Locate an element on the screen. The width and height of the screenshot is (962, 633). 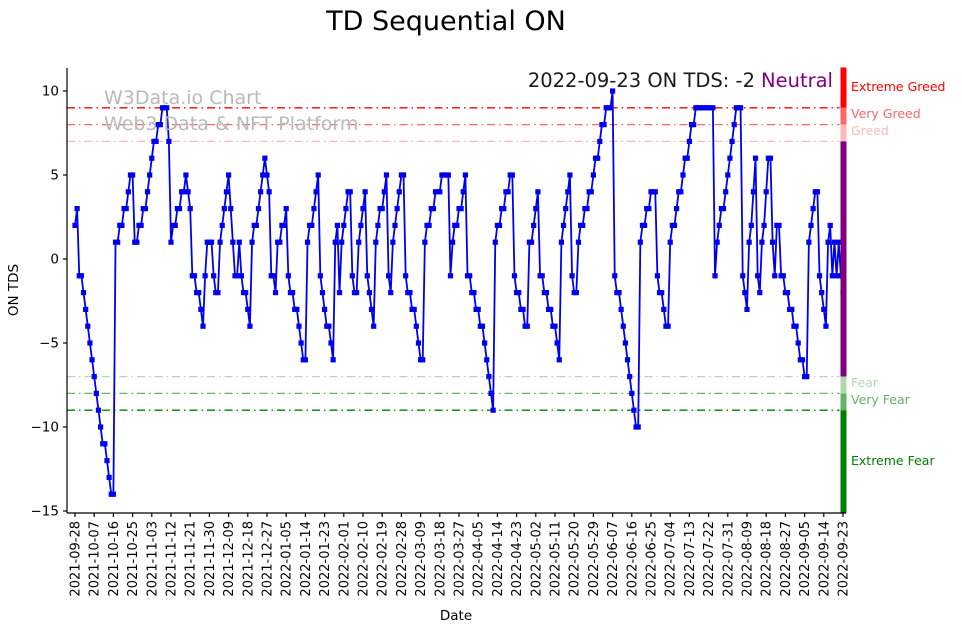
x-tick-label: 2022-01-14 is located at coordinates (306, 559).